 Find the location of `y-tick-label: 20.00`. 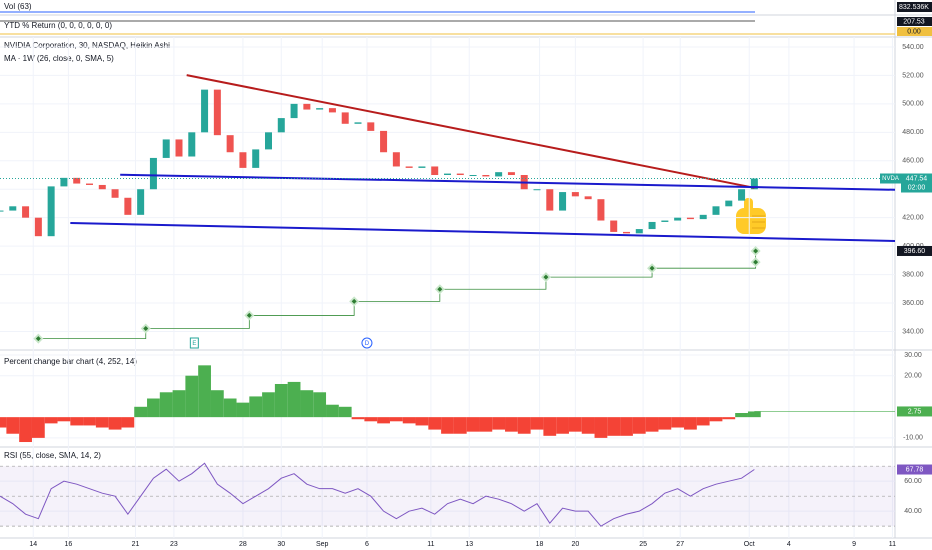

y-tick-label: 20.00 is located at coordinates (913, 376).